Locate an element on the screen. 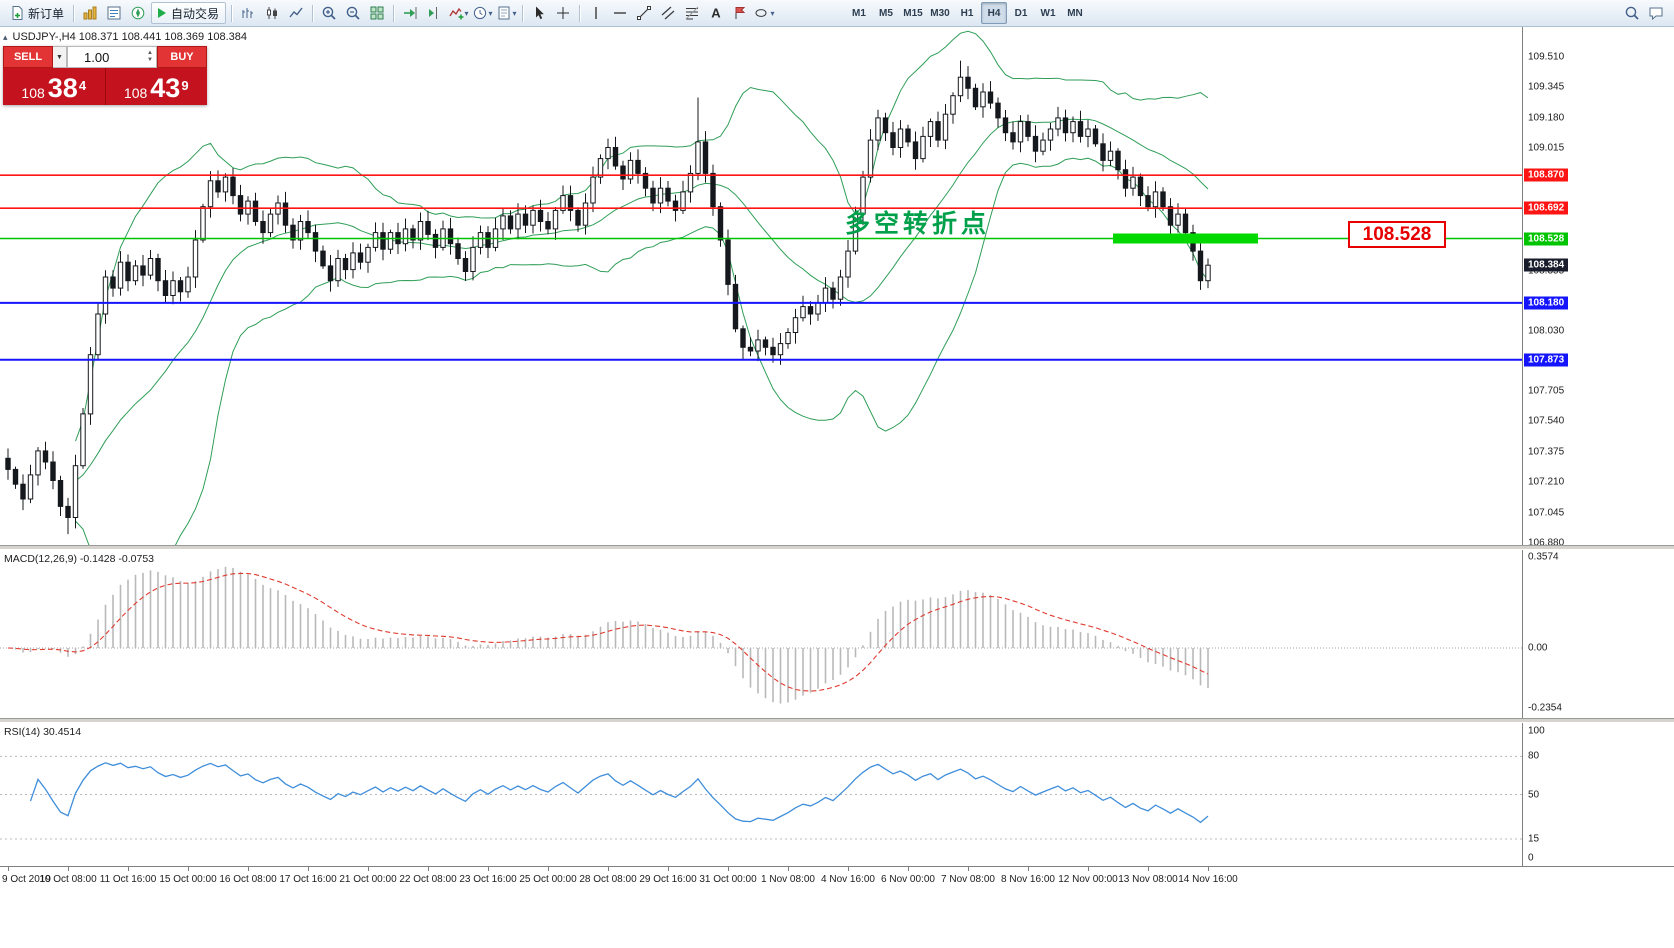 This screenshot has height=948, width=1674. templates-button: ▾ is located at coordinates (506, 13).